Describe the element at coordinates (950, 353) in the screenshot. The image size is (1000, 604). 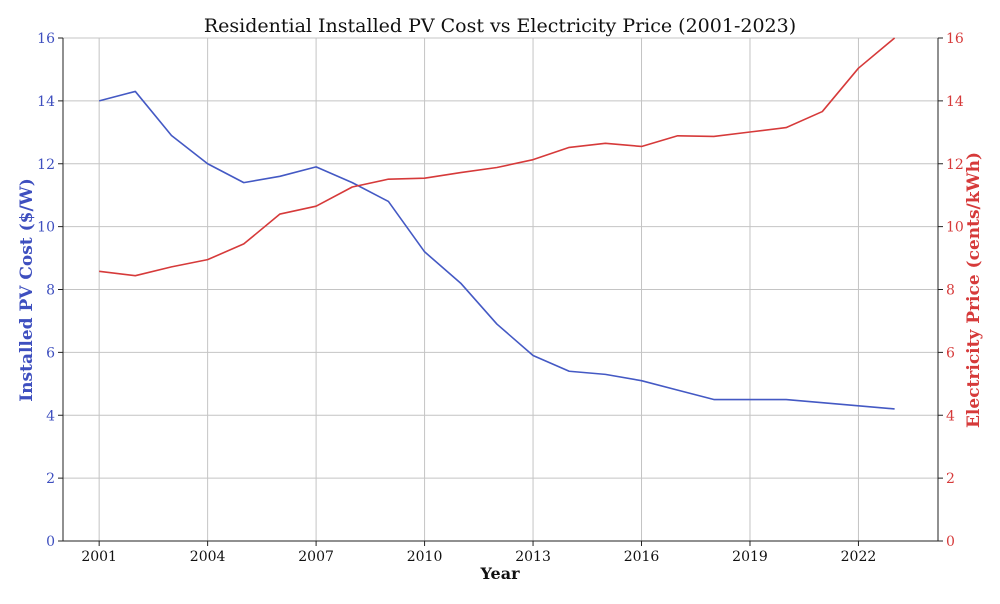
I see `right-tick-label: 6` at that location.